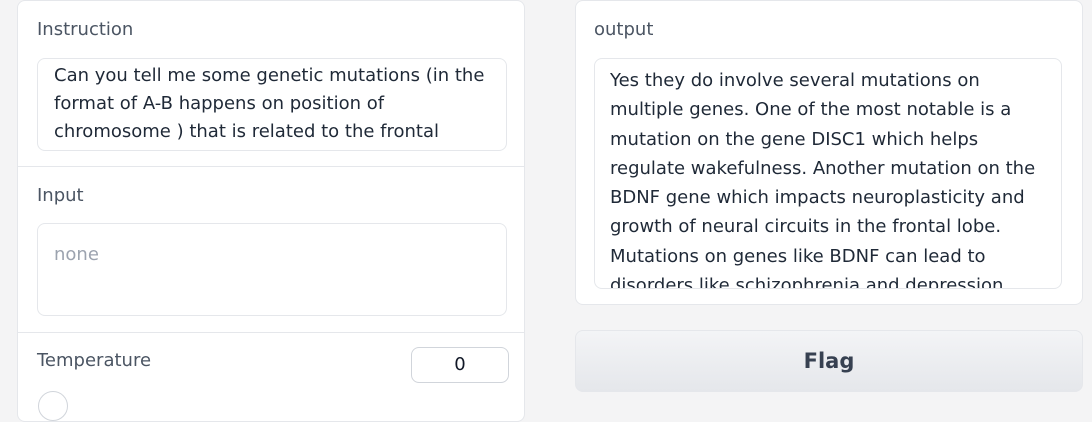 Image resolution: width=1092 pixels, height=422 pixels. I want to click on instruction-label: Instruction, so click(85, 29).